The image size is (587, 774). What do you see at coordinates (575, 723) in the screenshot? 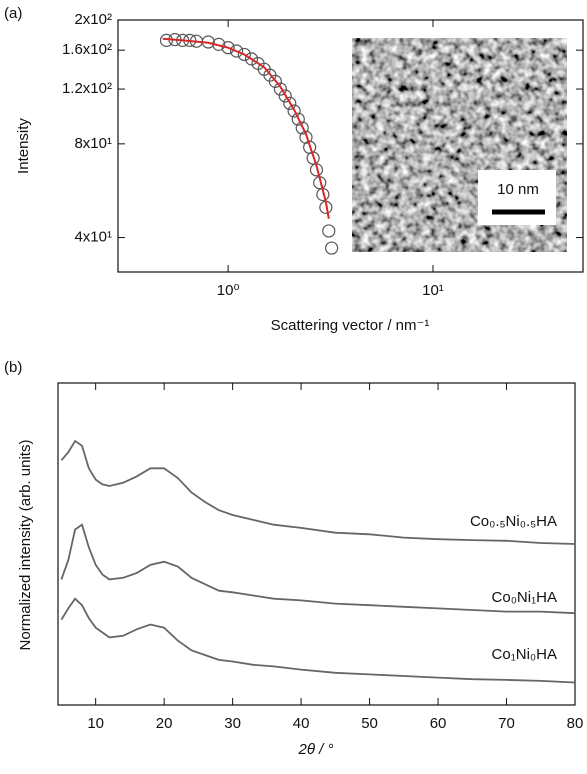
I see `x-tick-label: 80` at bounding box center [575, 723].